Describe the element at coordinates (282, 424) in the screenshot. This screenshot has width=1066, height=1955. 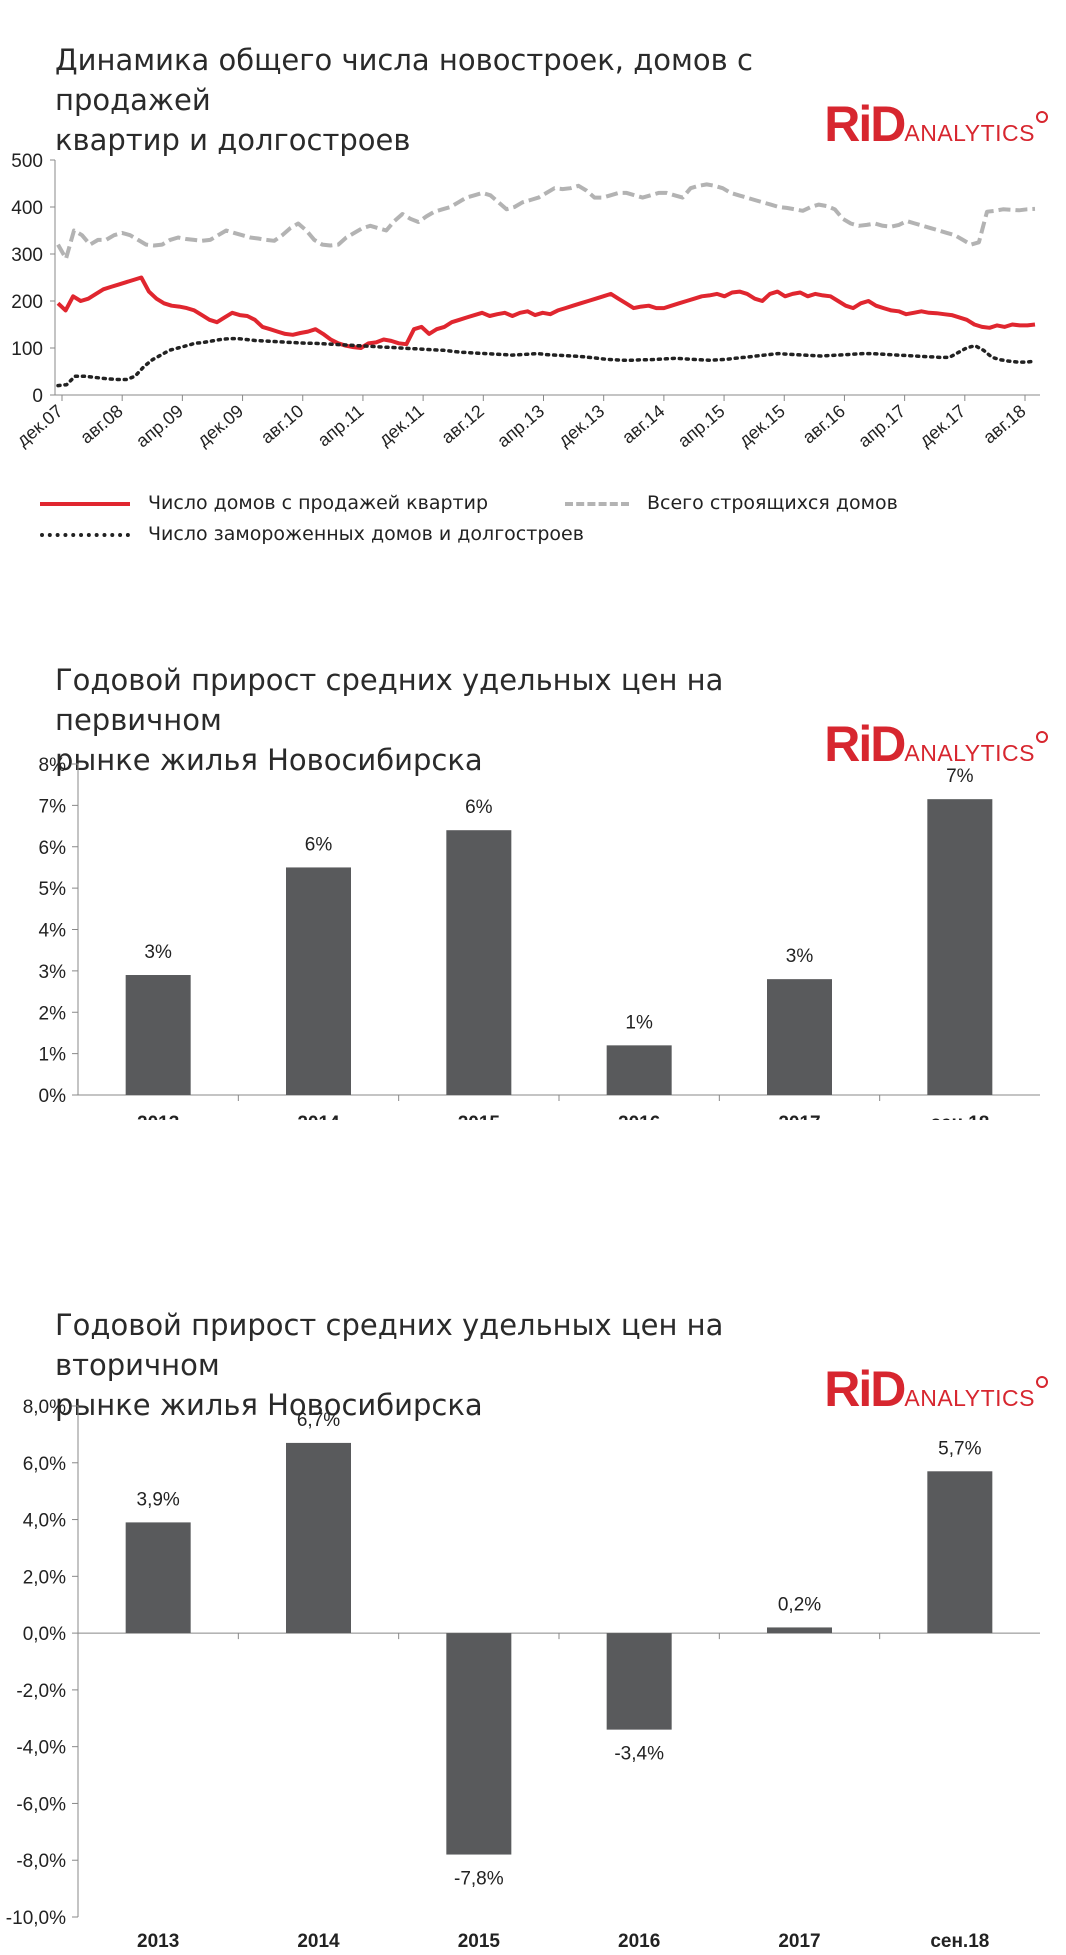
I see `x-tick-label: авг.10` at that location.